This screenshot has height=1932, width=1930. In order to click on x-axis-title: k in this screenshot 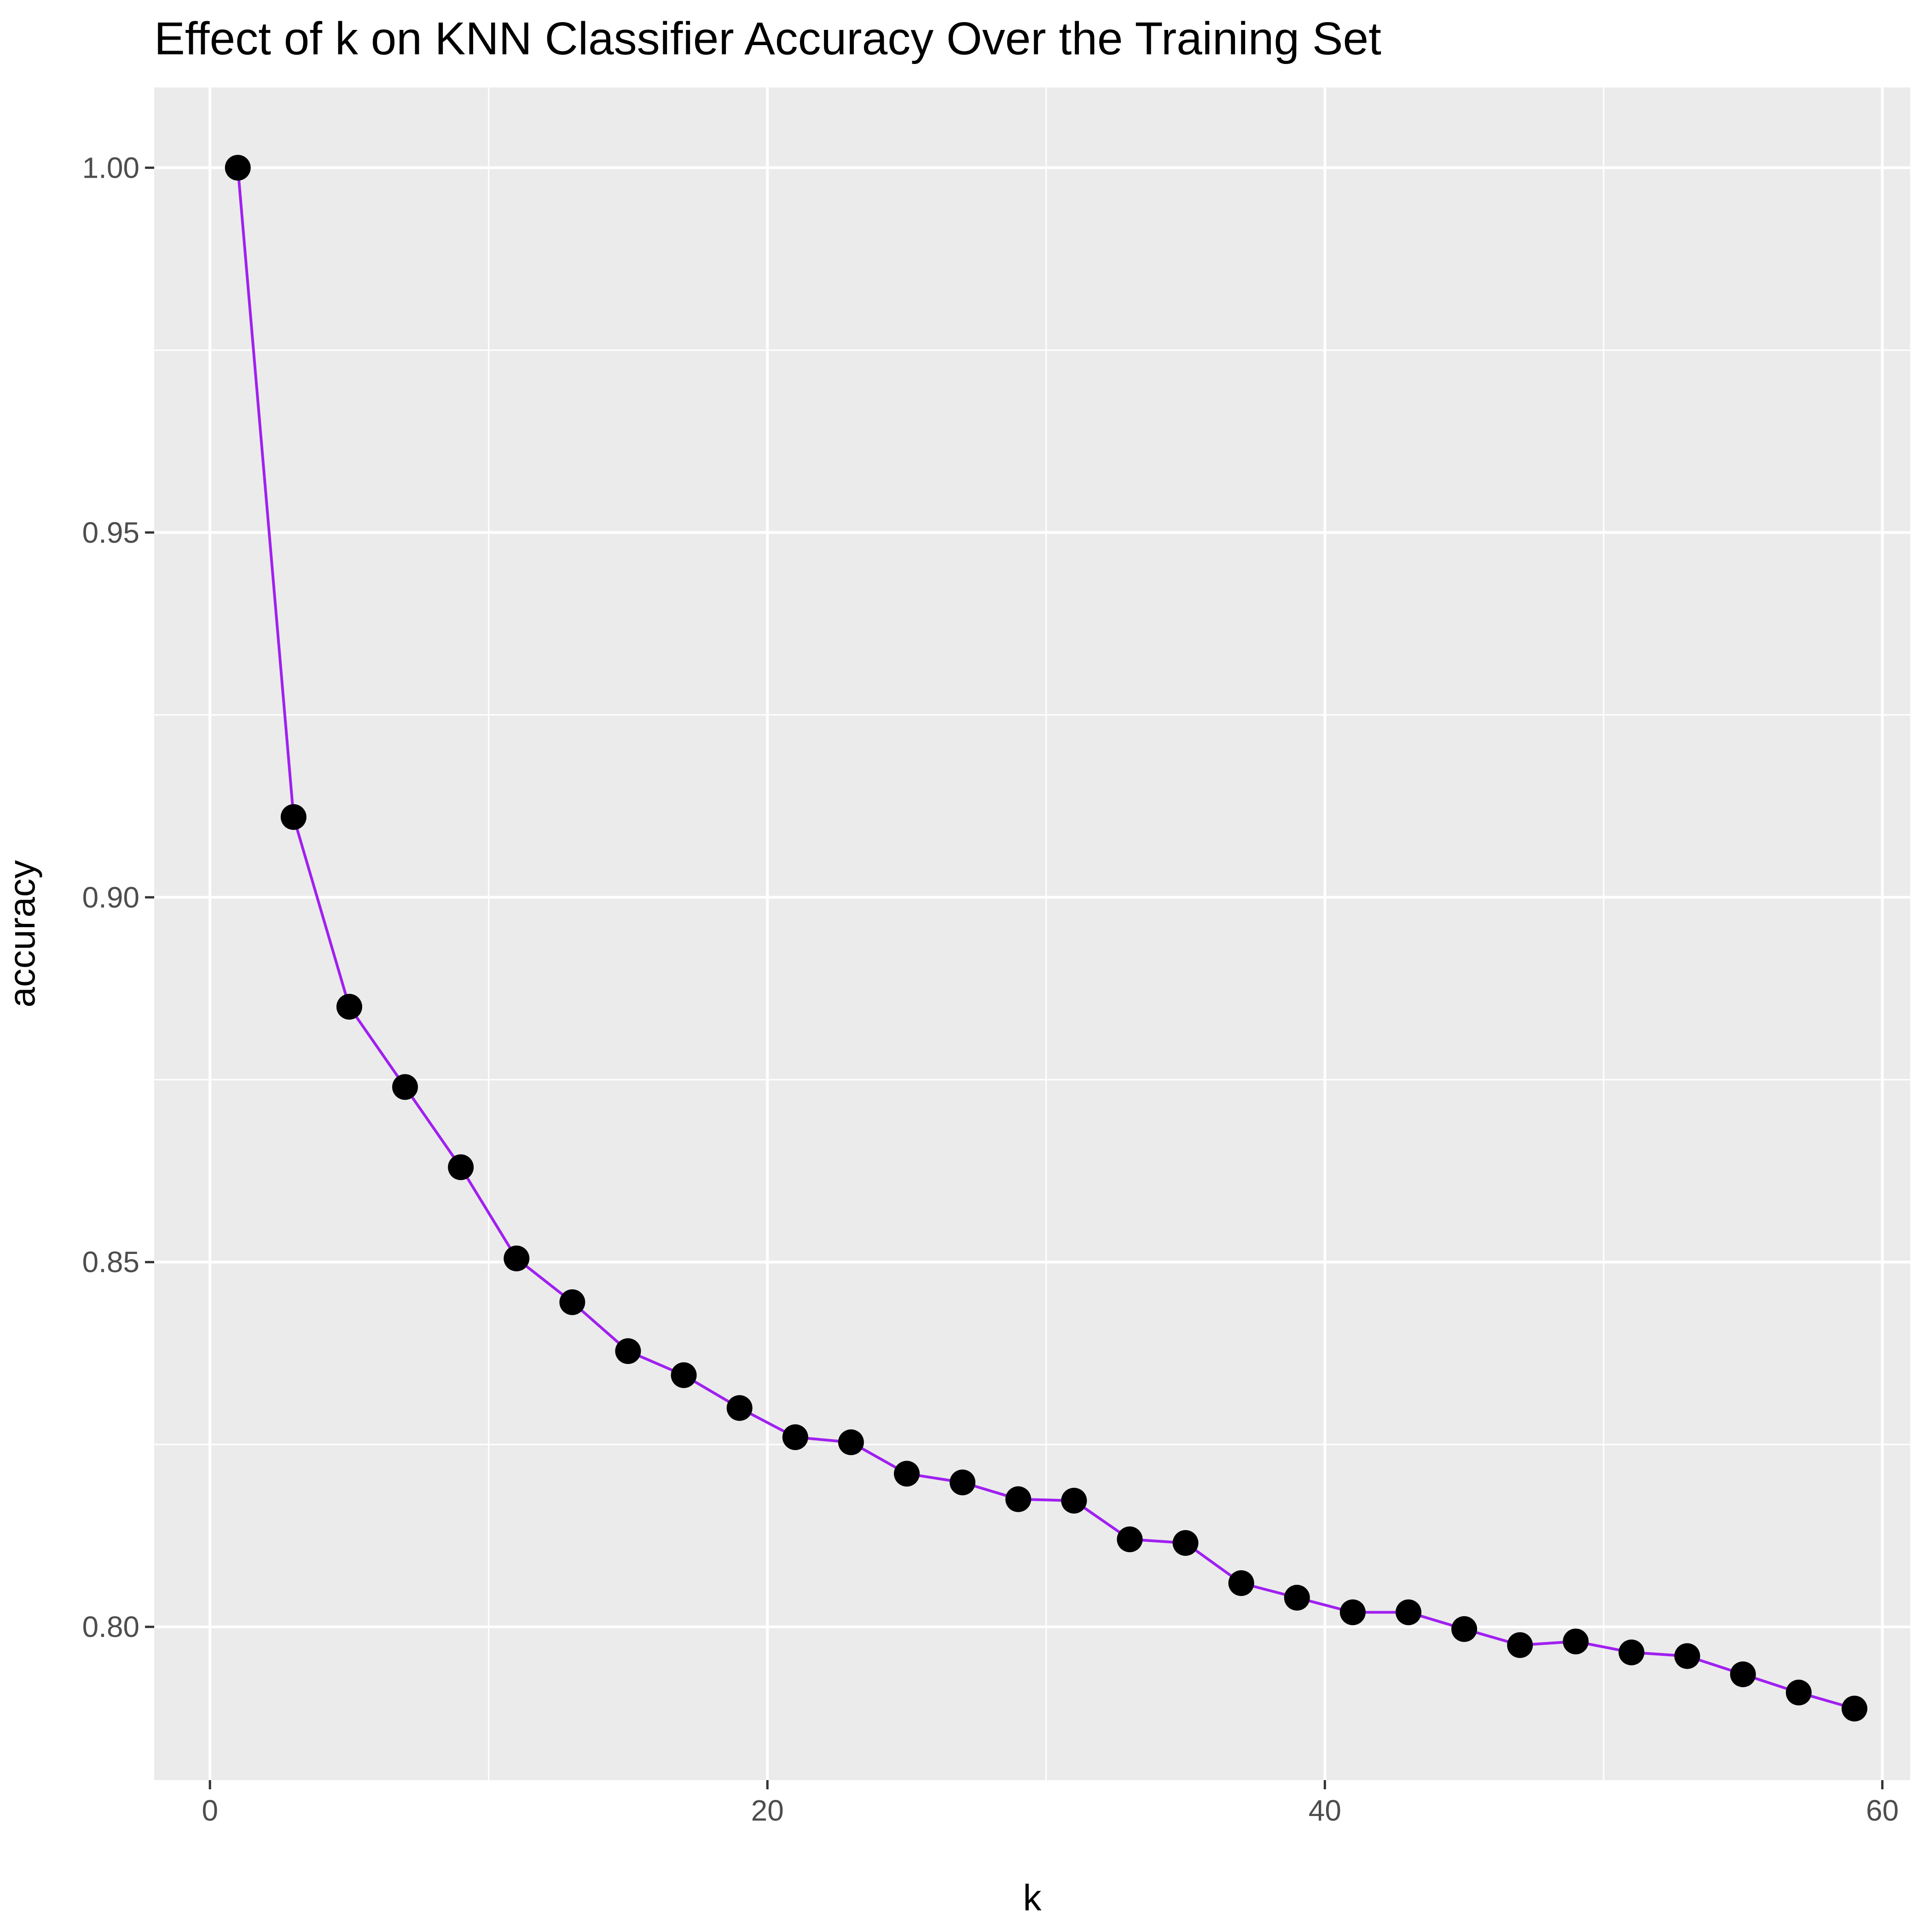, I will do `click(1032, 1897)`.